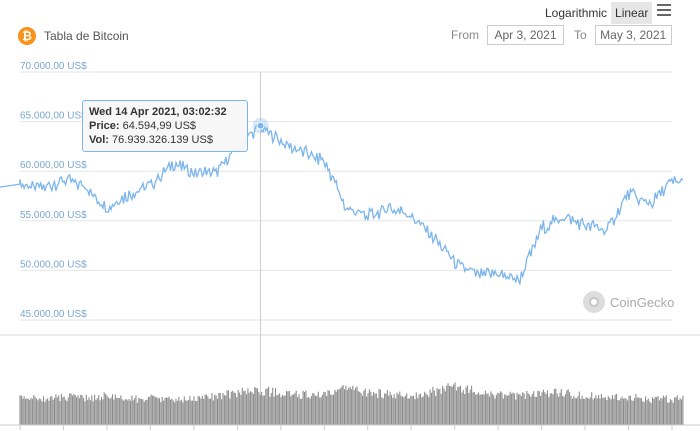 The image size is (700, 431). Describe the element at coordinates (53, 264) in the screenshot. I see `y-tick-label: 50.000,00 US$` at that location.